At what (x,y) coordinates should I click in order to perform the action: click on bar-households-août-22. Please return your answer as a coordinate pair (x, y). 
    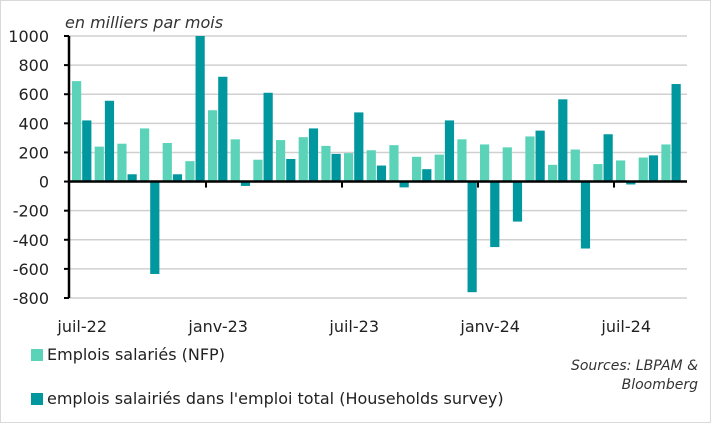
    Looking at the image, I should click on (109, 141).